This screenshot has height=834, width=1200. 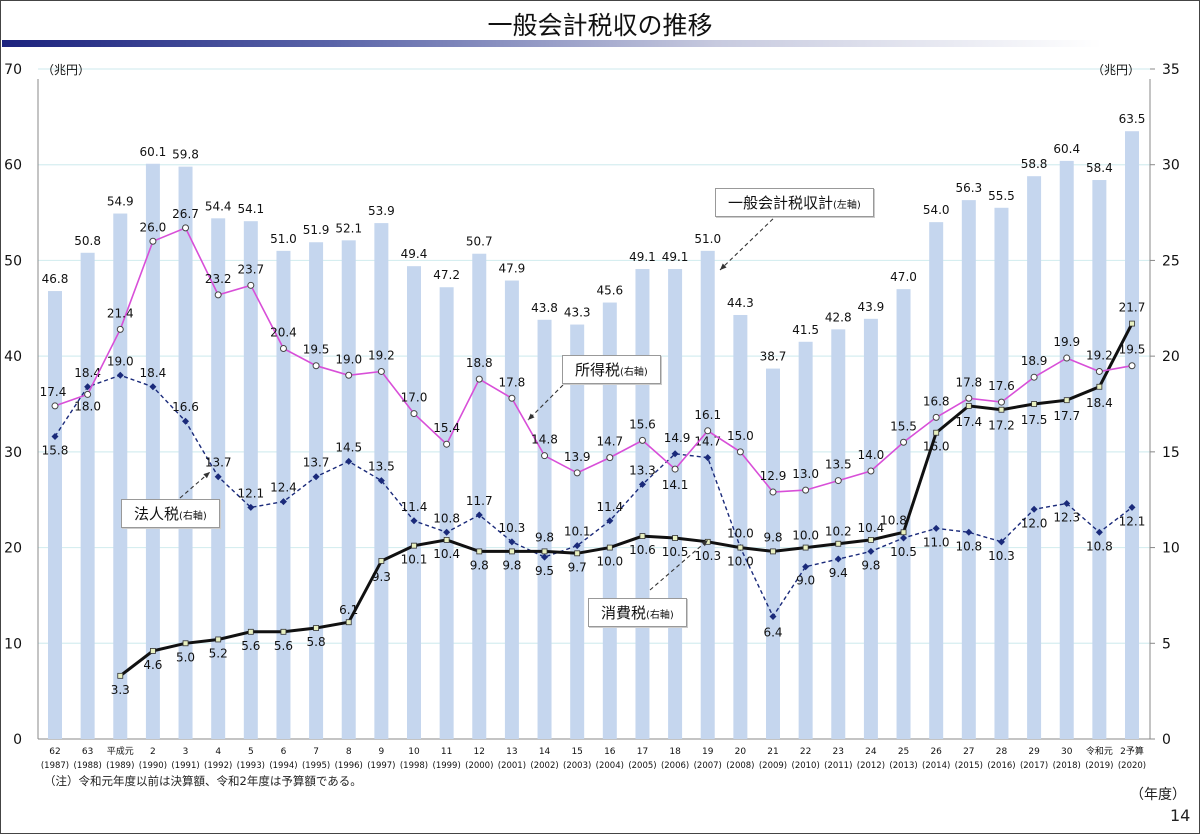 What do you see at coordinates (634, 372) in the screenshot?
I see `callout-income-tax-axis: (右軸)` at bounding box center [634, 372].